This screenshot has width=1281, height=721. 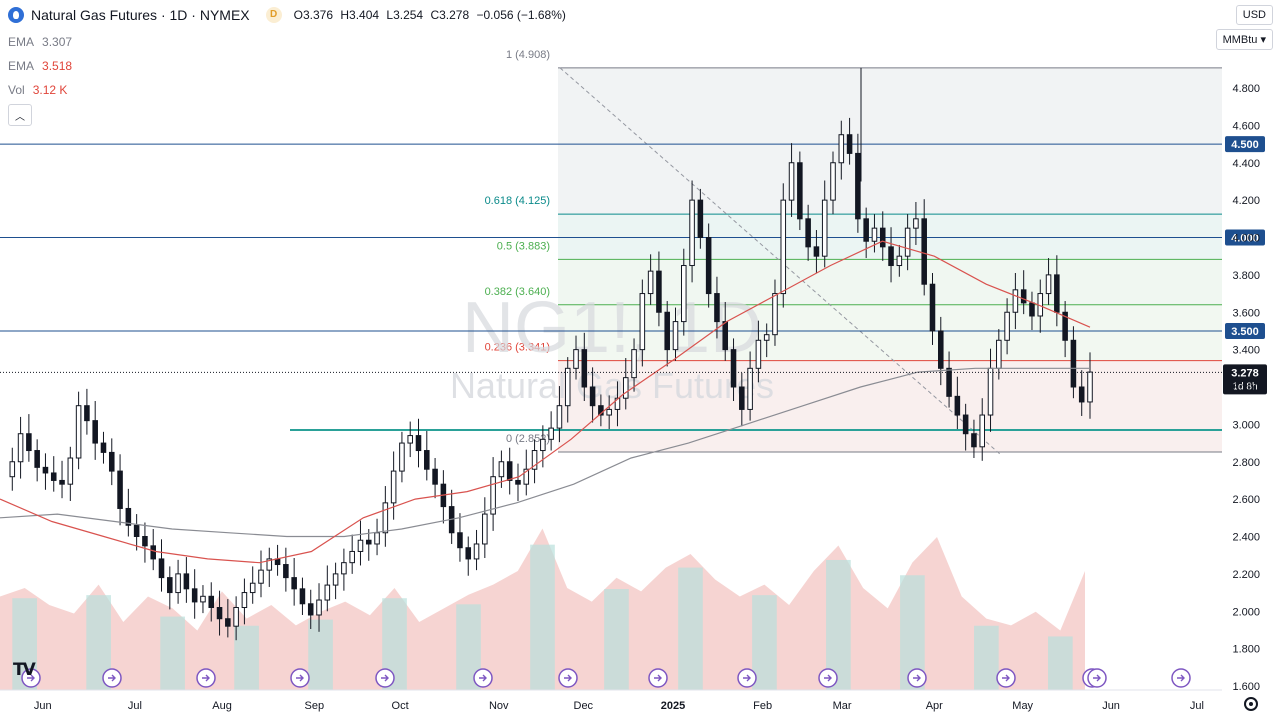 What do you see at coordinates (1245, 239) in the screenshot?
I see `level-tag-1: 4.000` at bounding box center [1245, 239].